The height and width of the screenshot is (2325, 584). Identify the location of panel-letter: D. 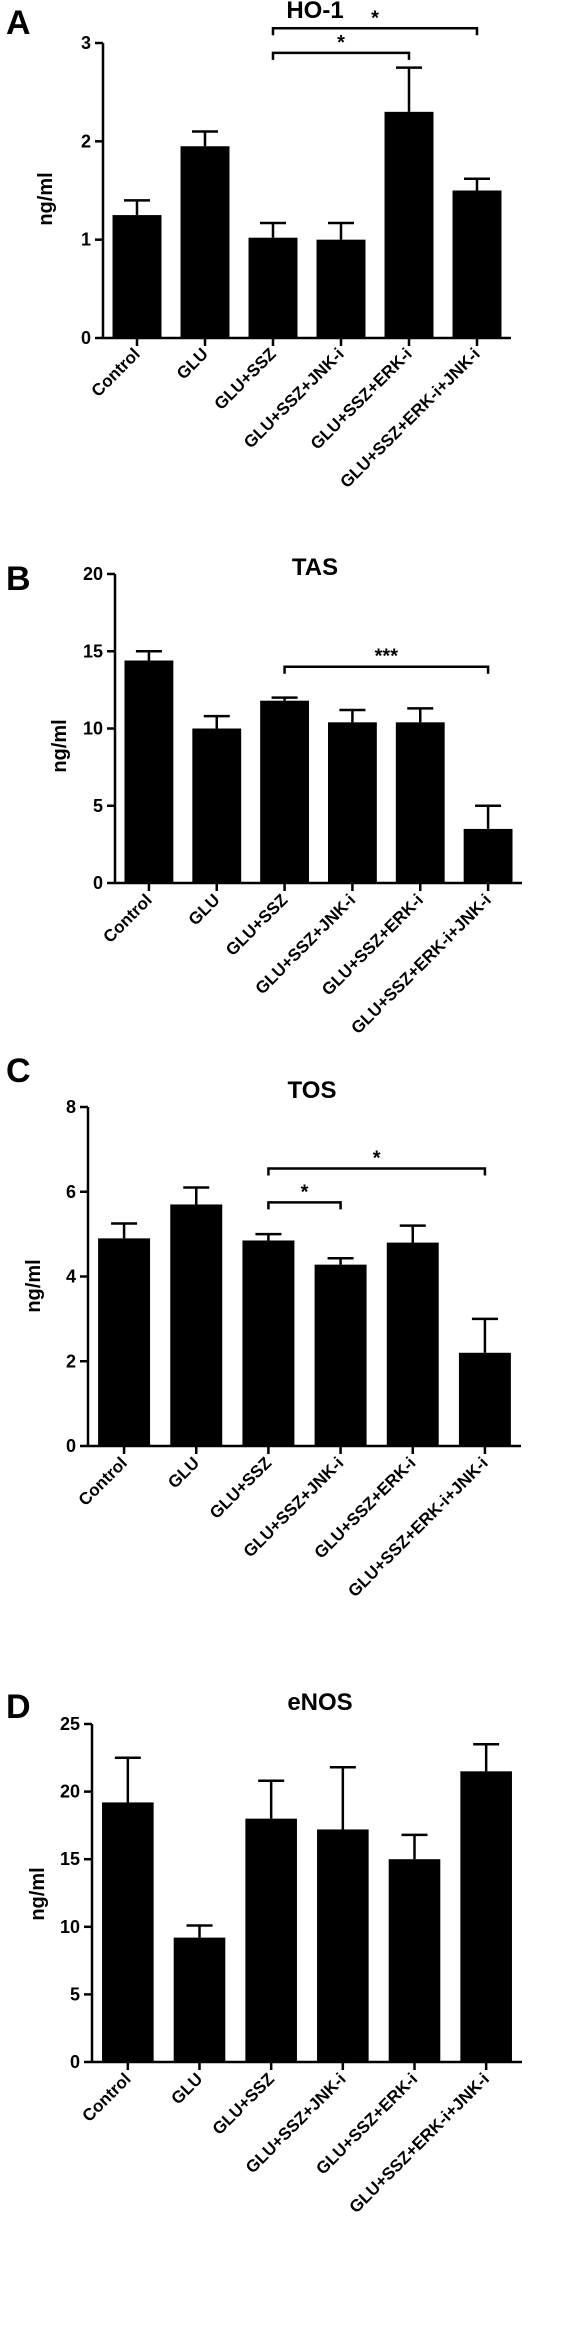
(18, 1707).